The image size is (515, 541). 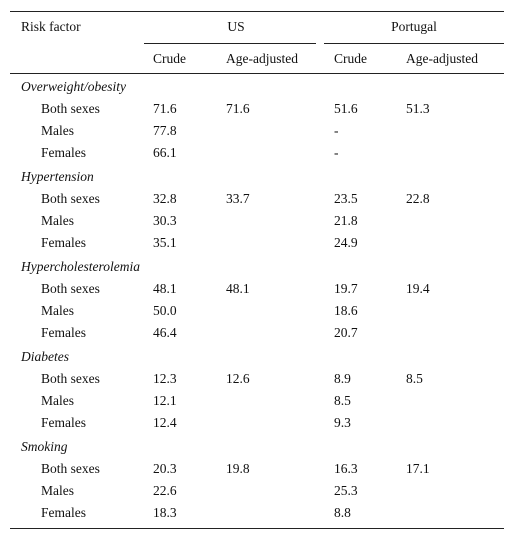 What do you see at coordinates (57, 176) in the screenshot?
I see `group-label: Hypertension` at bounding box center [57, 176].